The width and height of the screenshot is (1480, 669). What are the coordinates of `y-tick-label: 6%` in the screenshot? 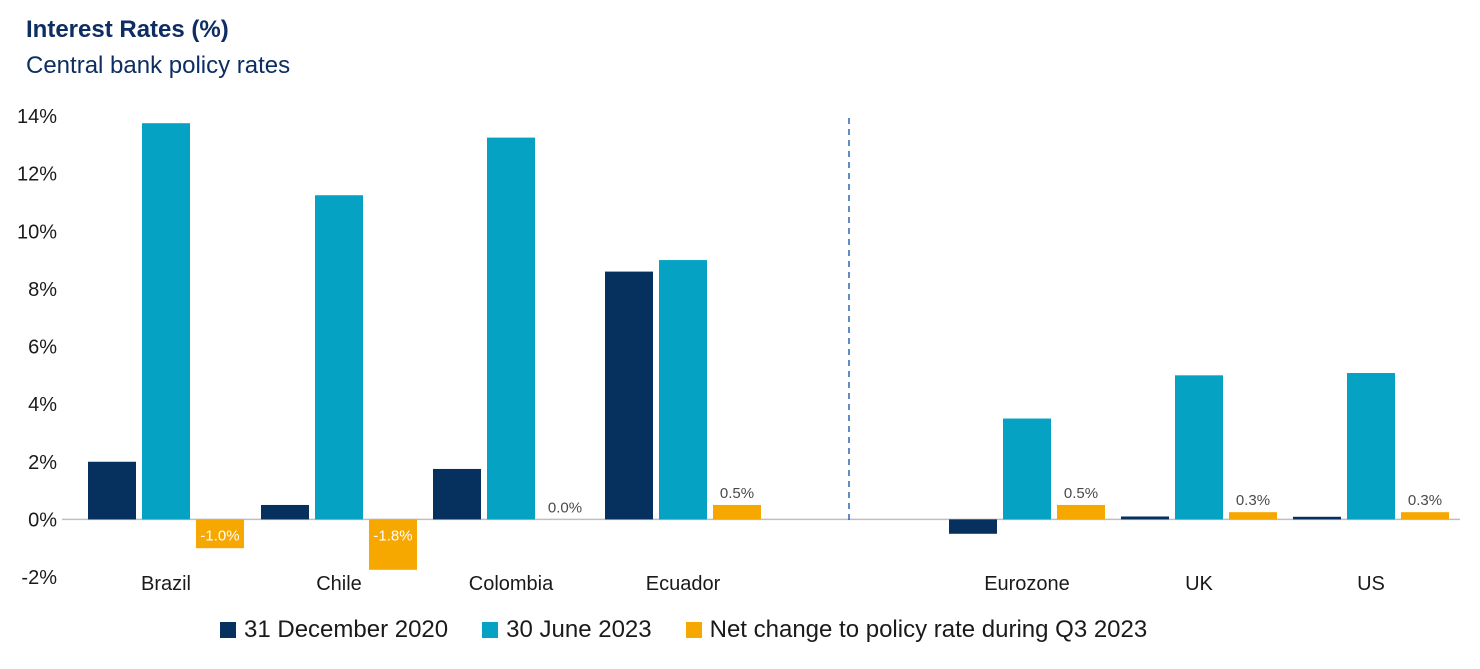 It's located at (42, 348).